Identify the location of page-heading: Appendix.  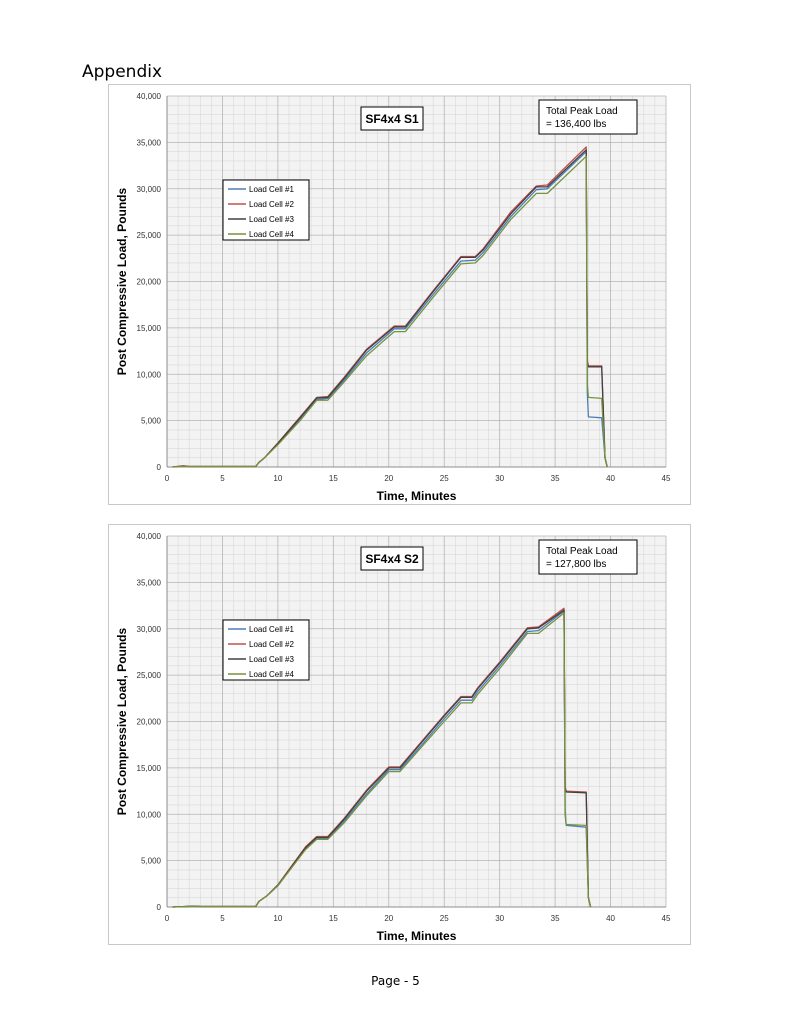
(122, 72).